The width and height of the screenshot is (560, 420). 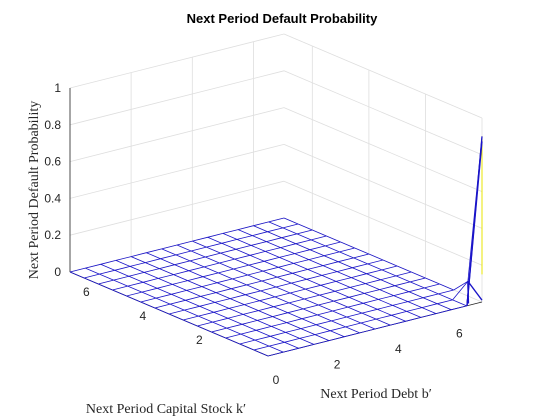 I want to click on y-tick-label: 2, so click(x=199, y=340).